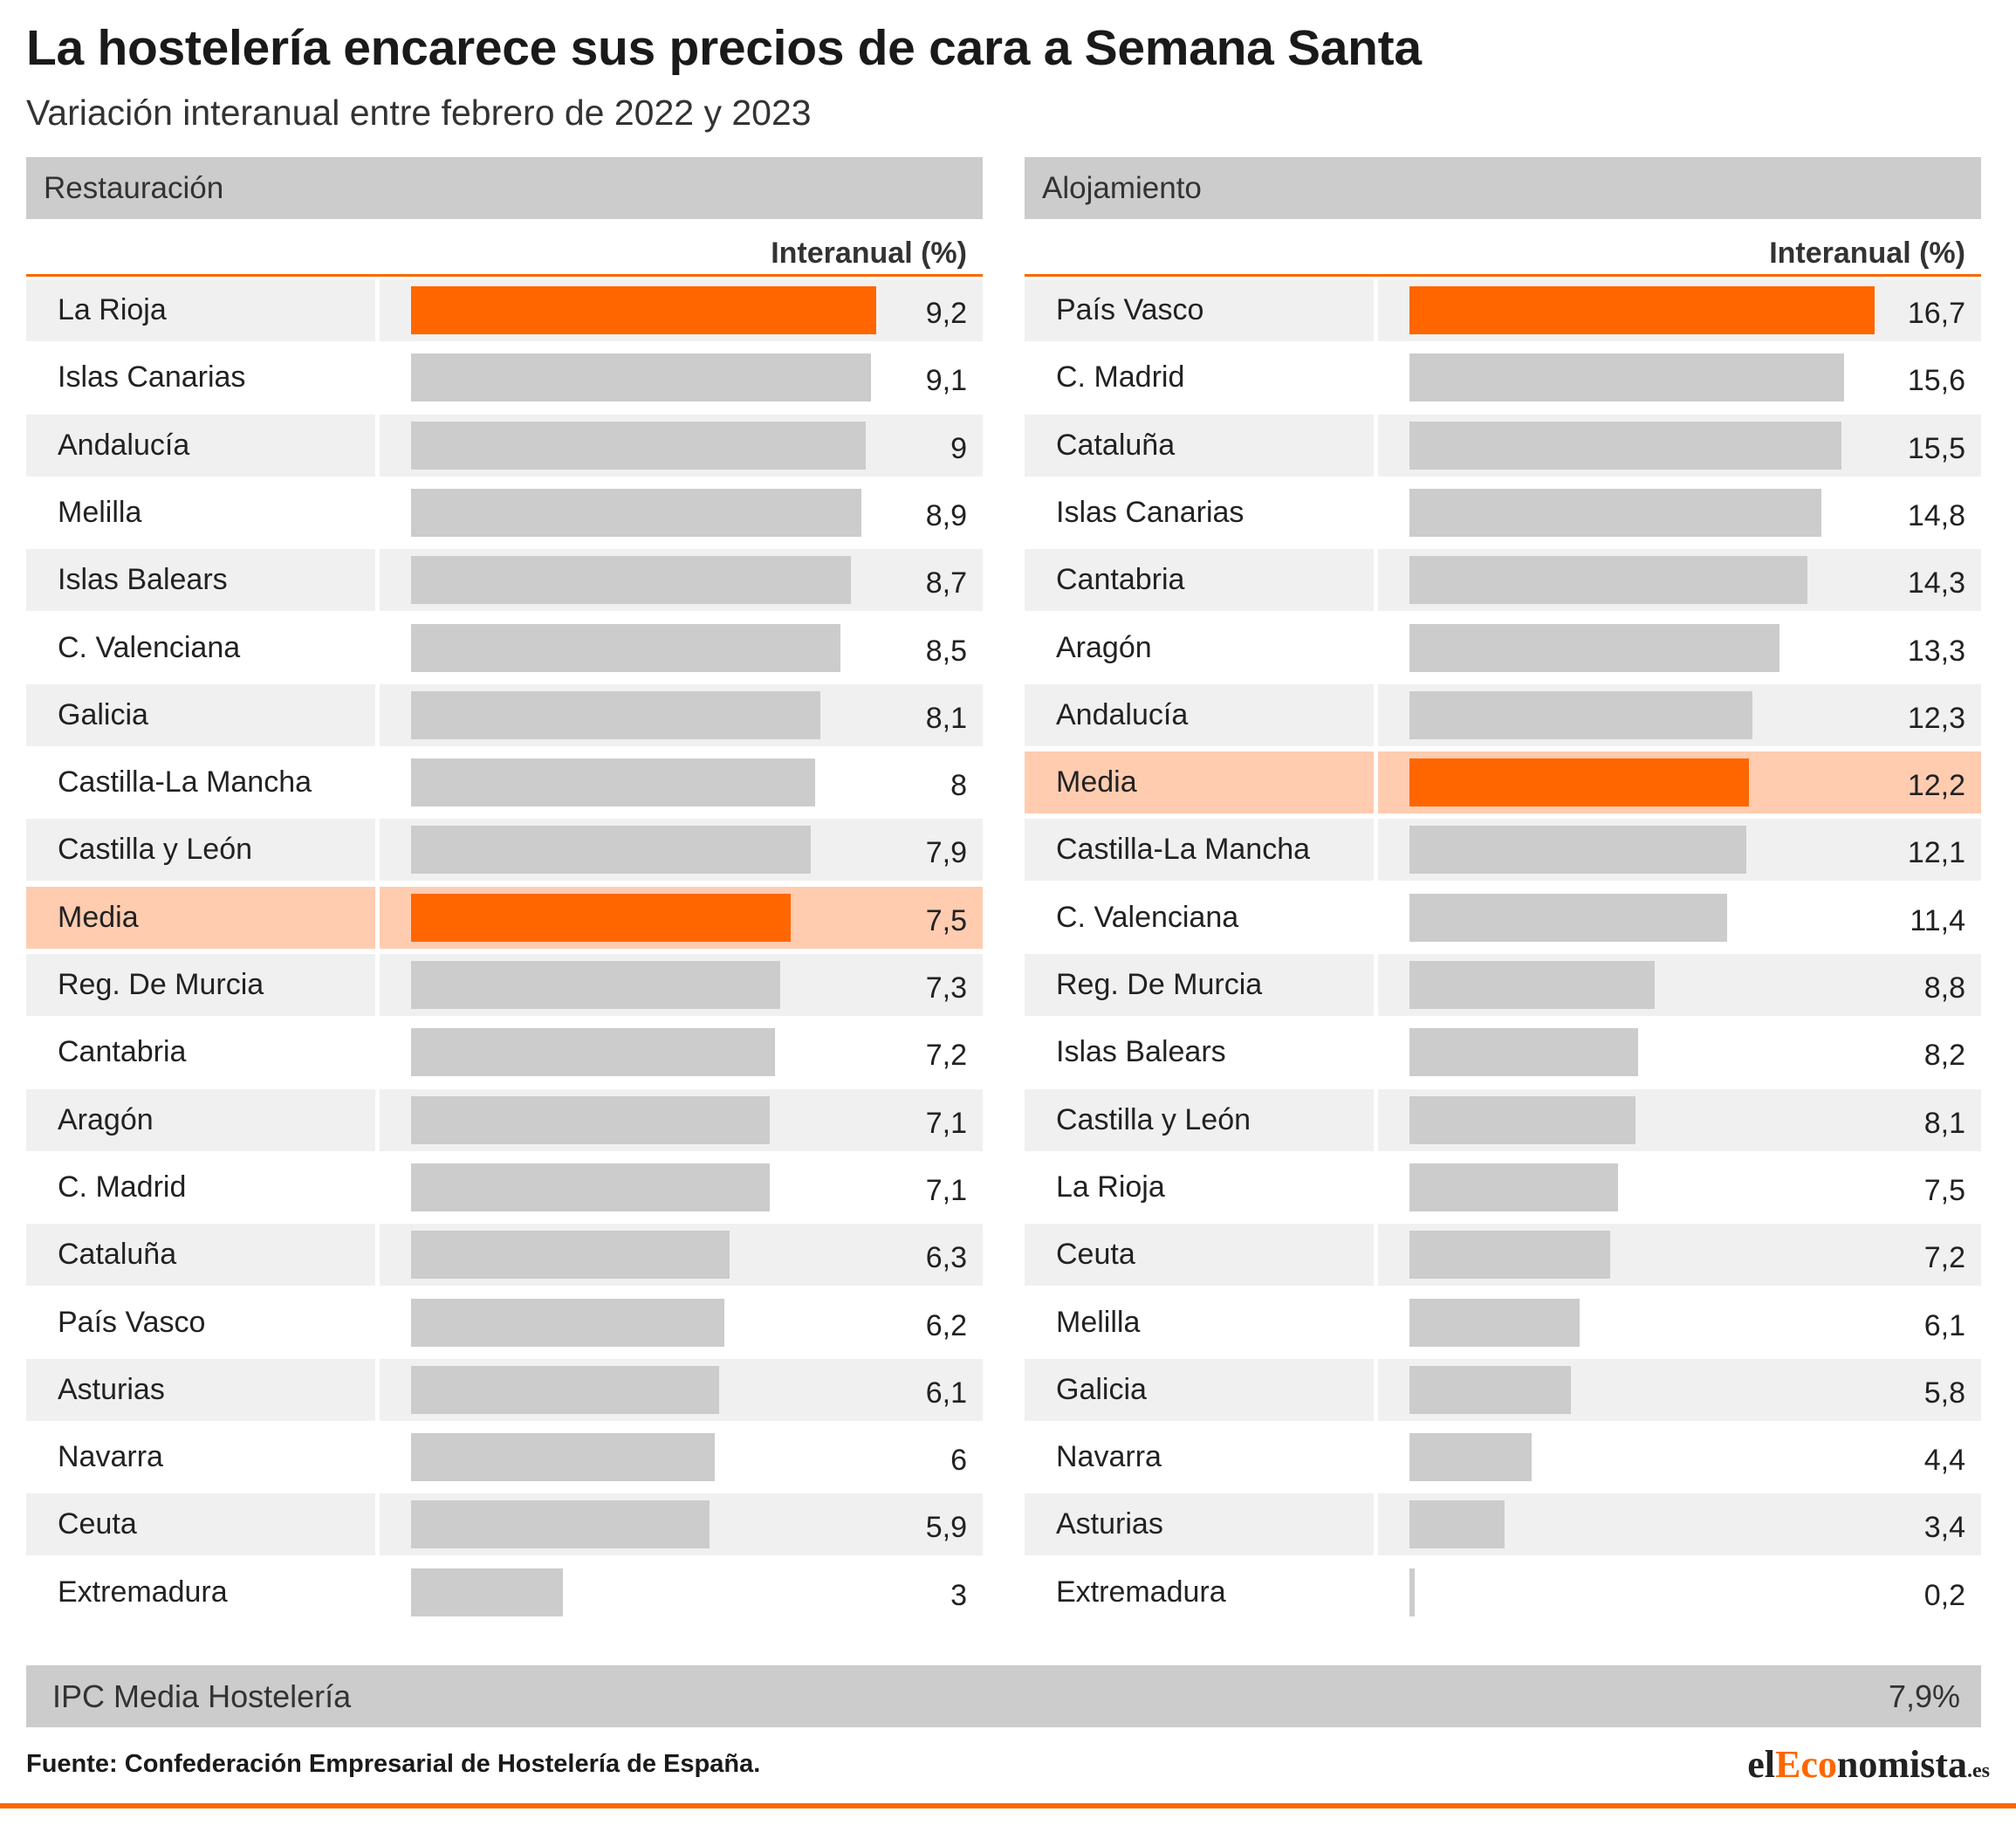  What do you see at coordinates (1199, 985) in the screenshot?
I see `row-label-cell: Reg. De Murcia` at bounding box center [1199, 985].